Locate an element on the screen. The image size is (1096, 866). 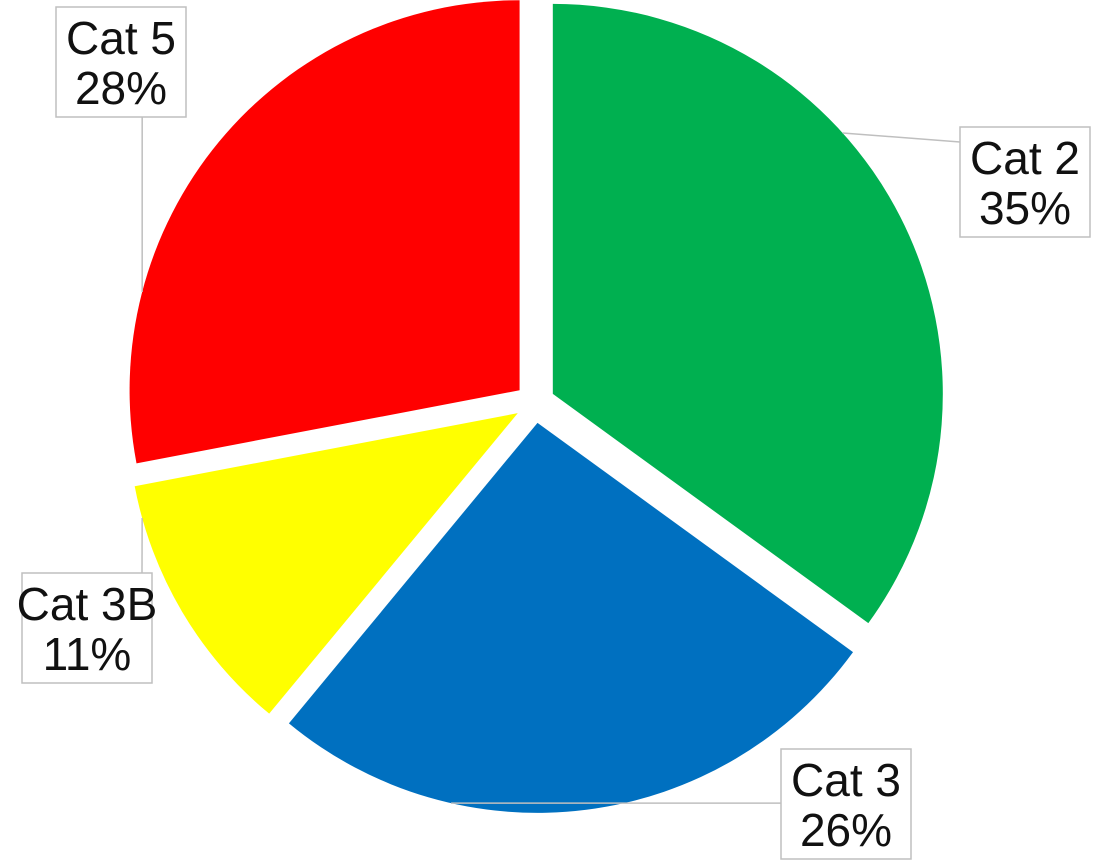
data-label-percent: 28% is located at coordinates (121, 88).